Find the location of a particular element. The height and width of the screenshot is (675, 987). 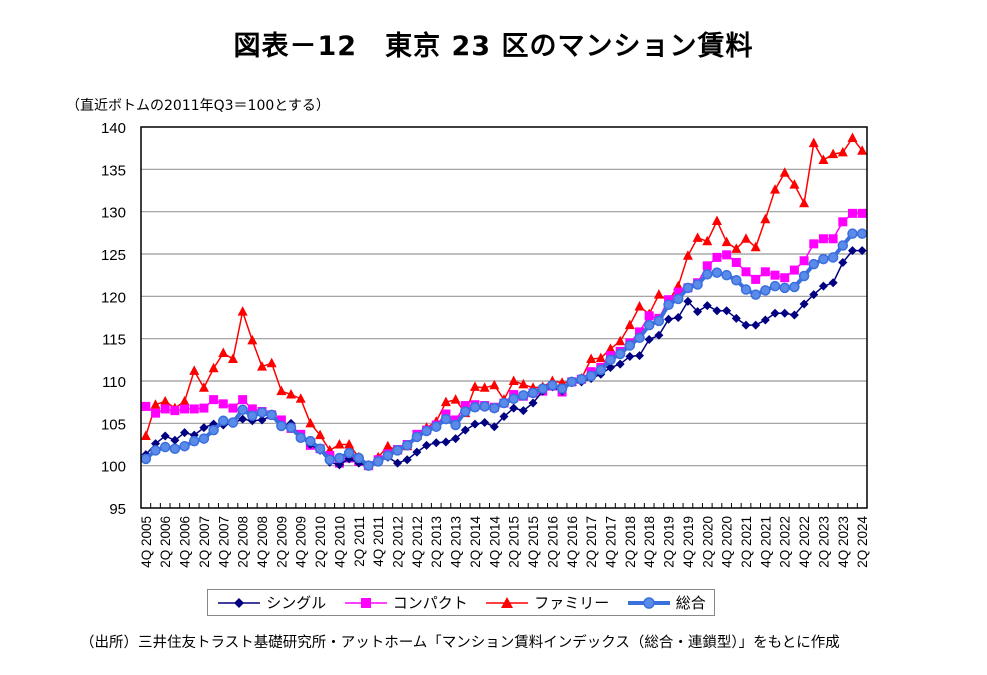

x-tick-label: 4Q 2005 is located at coordinates (146, 542).